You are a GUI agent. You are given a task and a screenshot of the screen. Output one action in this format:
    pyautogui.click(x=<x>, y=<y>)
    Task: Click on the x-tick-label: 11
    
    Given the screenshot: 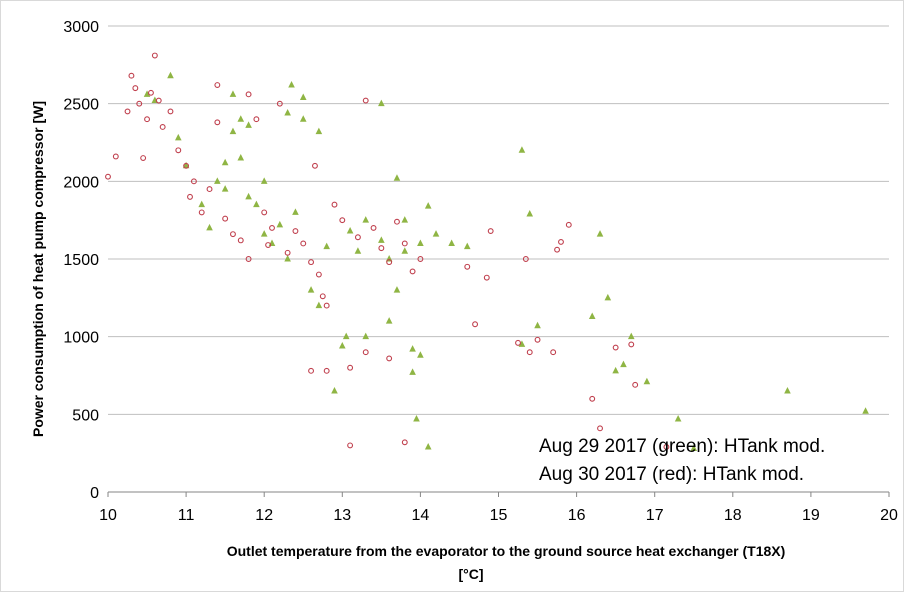 What is the action you would take?
    pyautogui.click(x=186, y=515)
    